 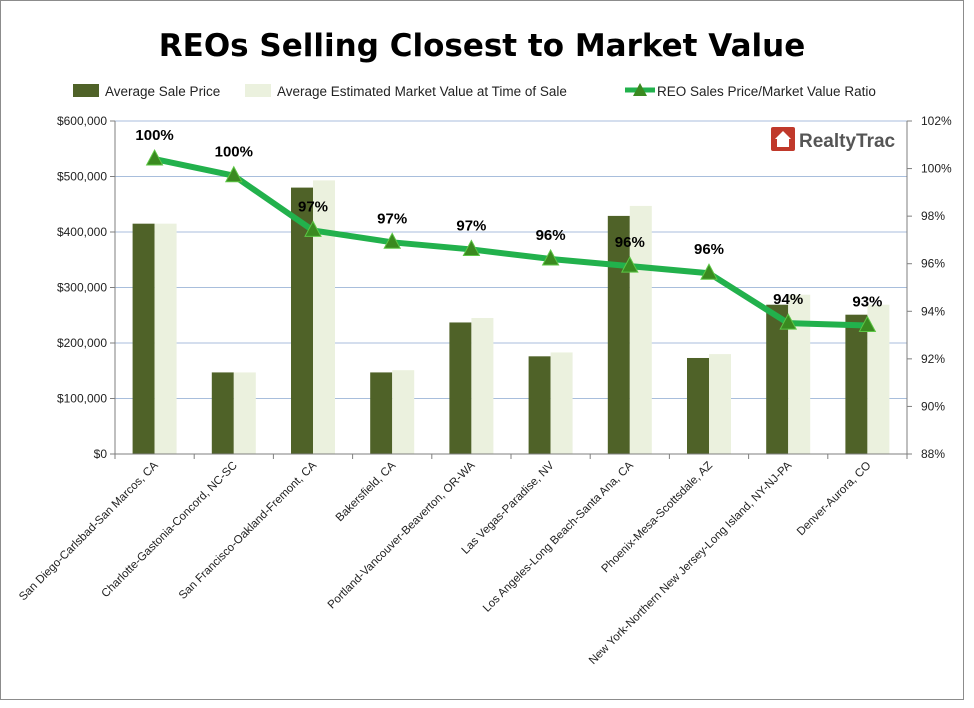 What do you see at coordinates (82, 232) in the screenshot?
I see `y-tick-label: $400,000` at bounding box center [82, 232].